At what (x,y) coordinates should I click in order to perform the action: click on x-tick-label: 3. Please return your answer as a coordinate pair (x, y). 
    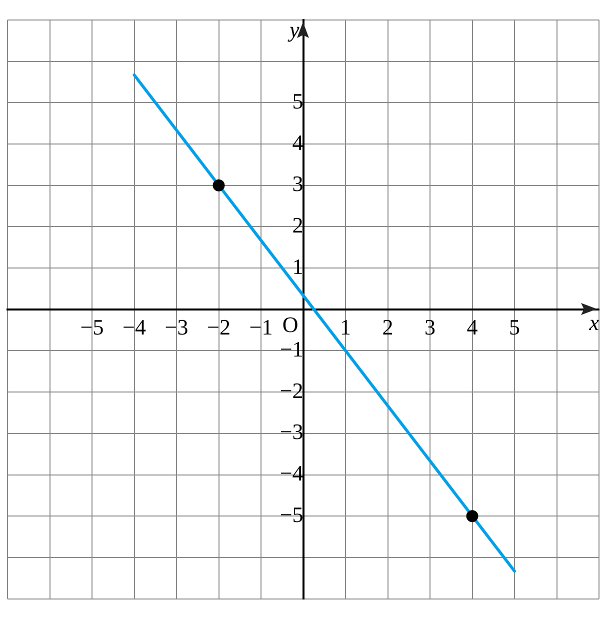
    Looking at the image, I should click on (430, 327).